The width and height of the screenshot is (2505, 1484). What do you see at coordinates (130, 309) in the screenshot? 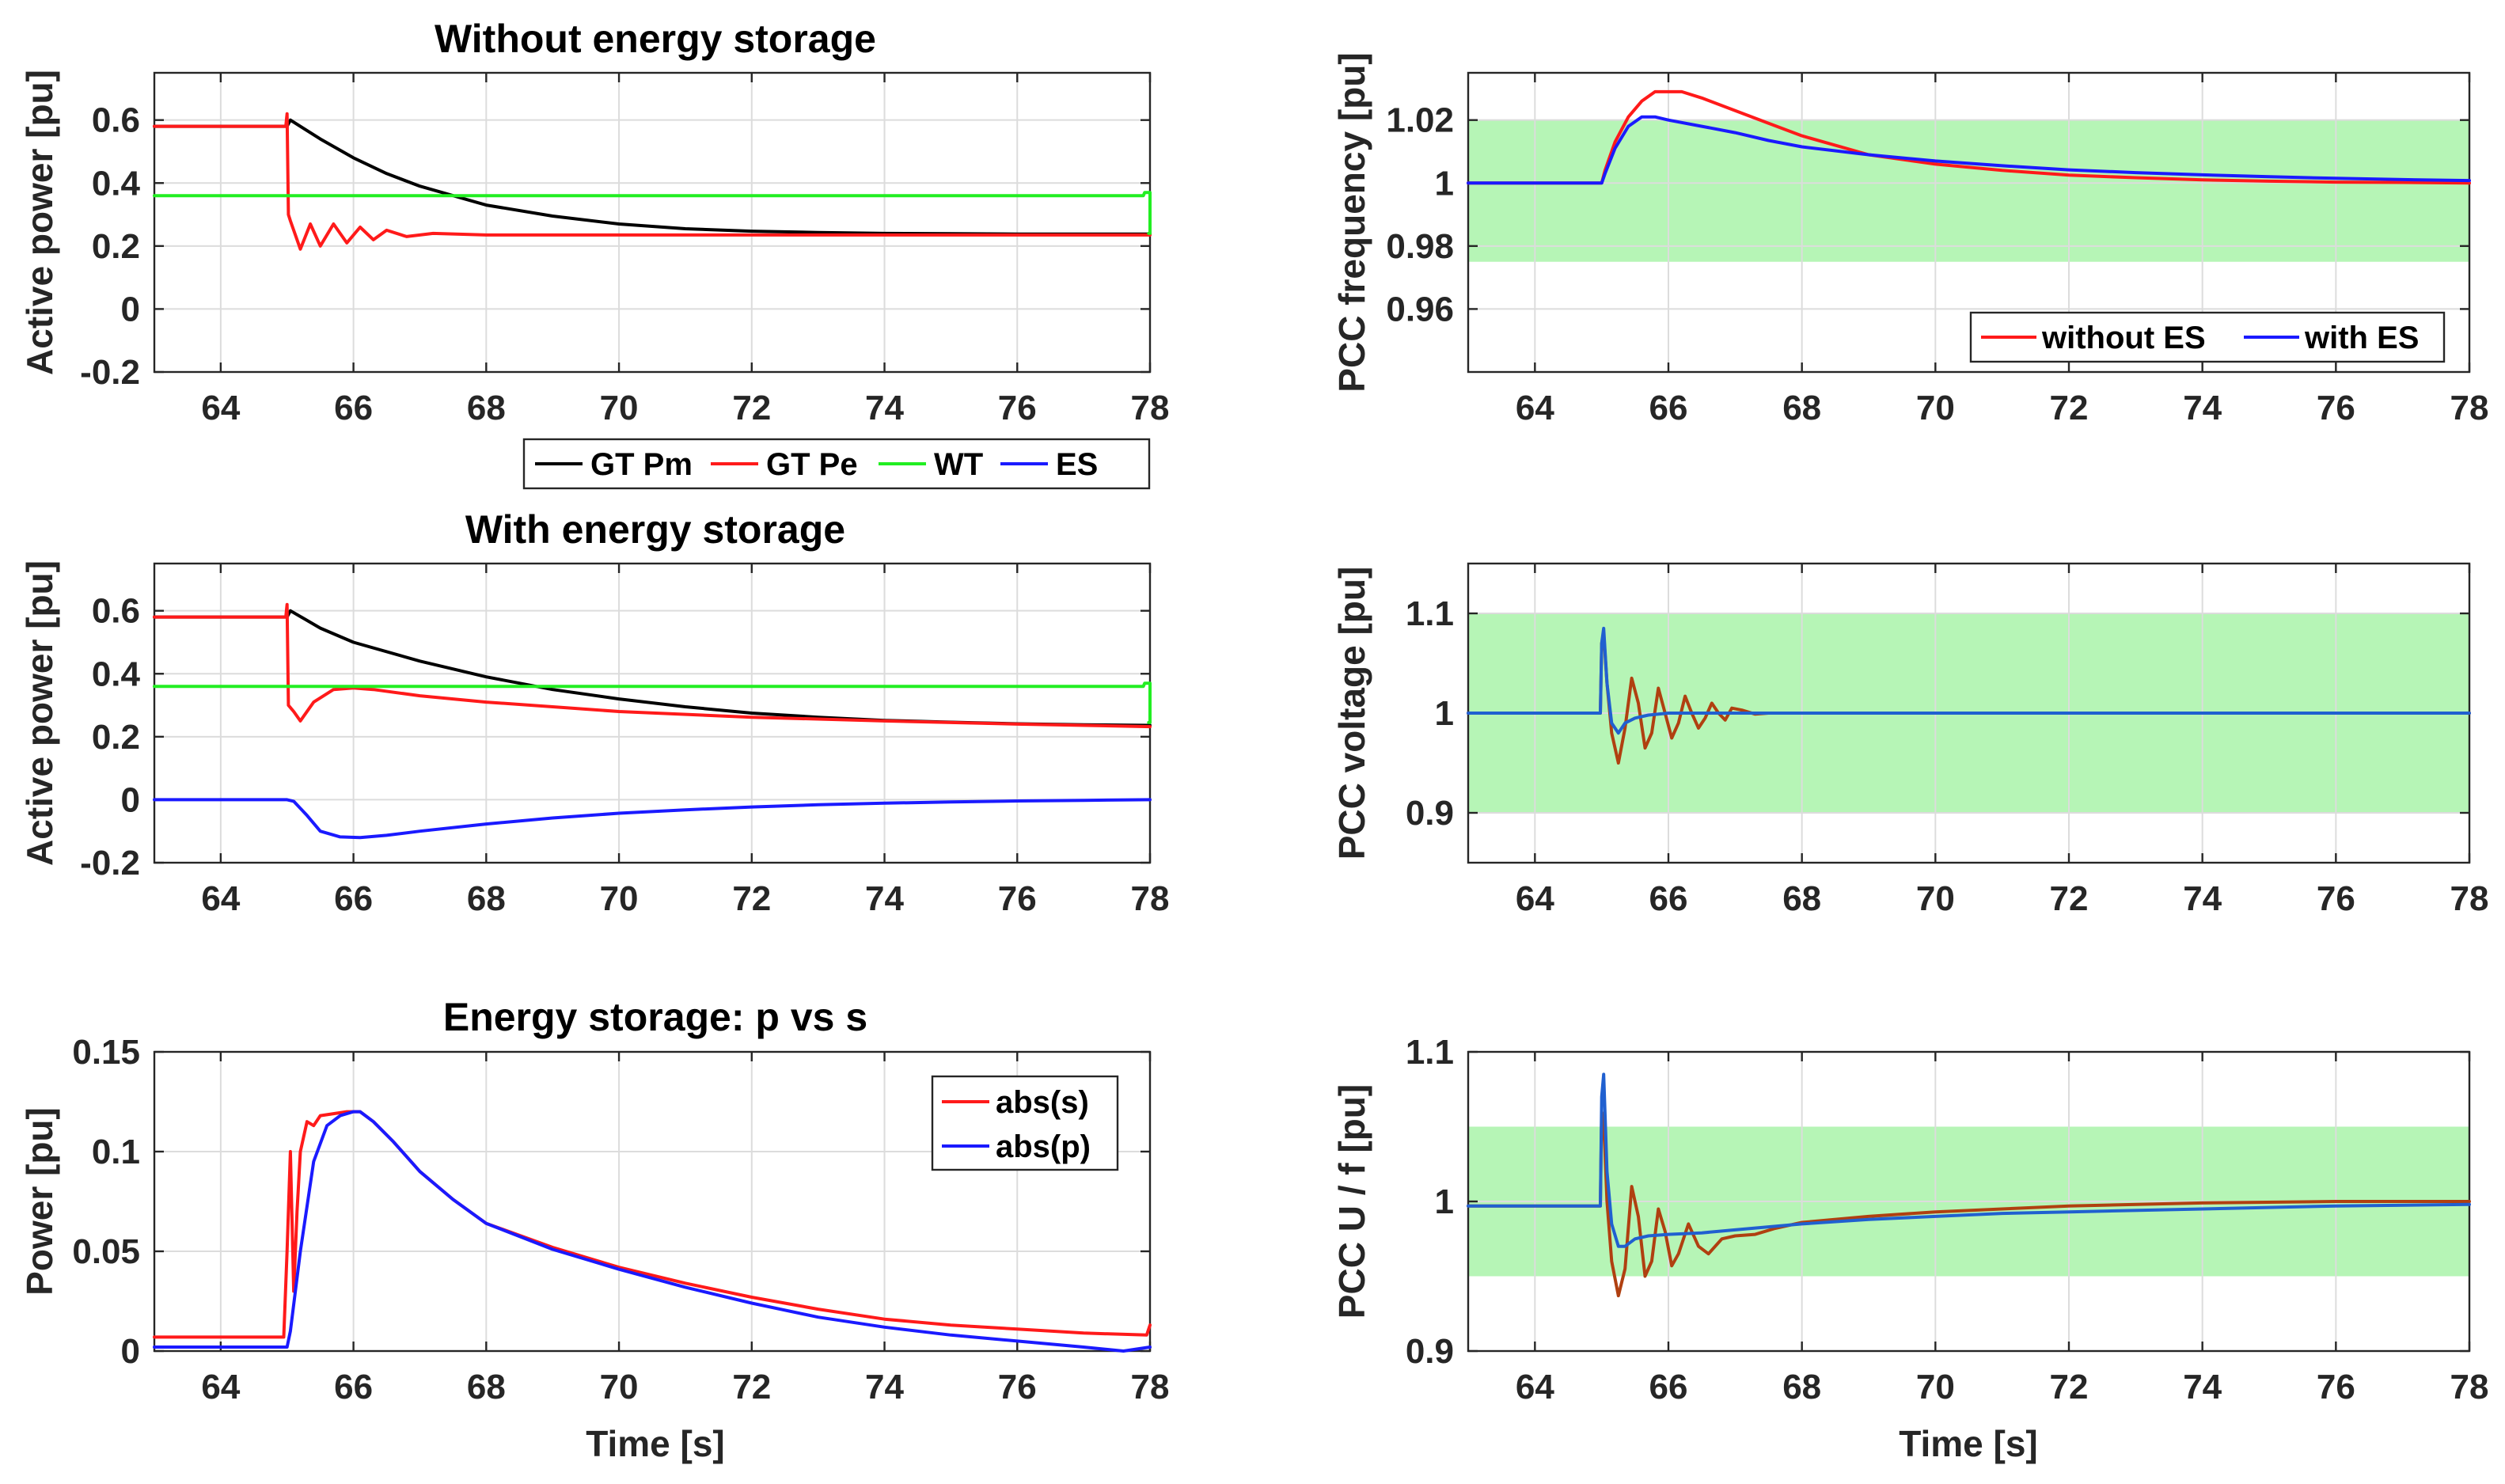
I see `p1-yticklabel-1: 0` at bounding box center [130, 309].